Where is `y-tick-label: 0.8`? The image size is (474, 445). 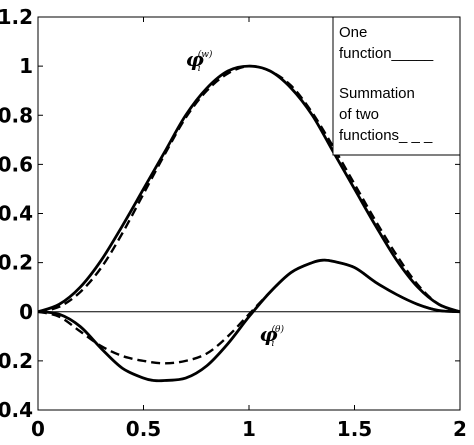 y-tick-label: 0.8 is located at coordinates (16, 115).